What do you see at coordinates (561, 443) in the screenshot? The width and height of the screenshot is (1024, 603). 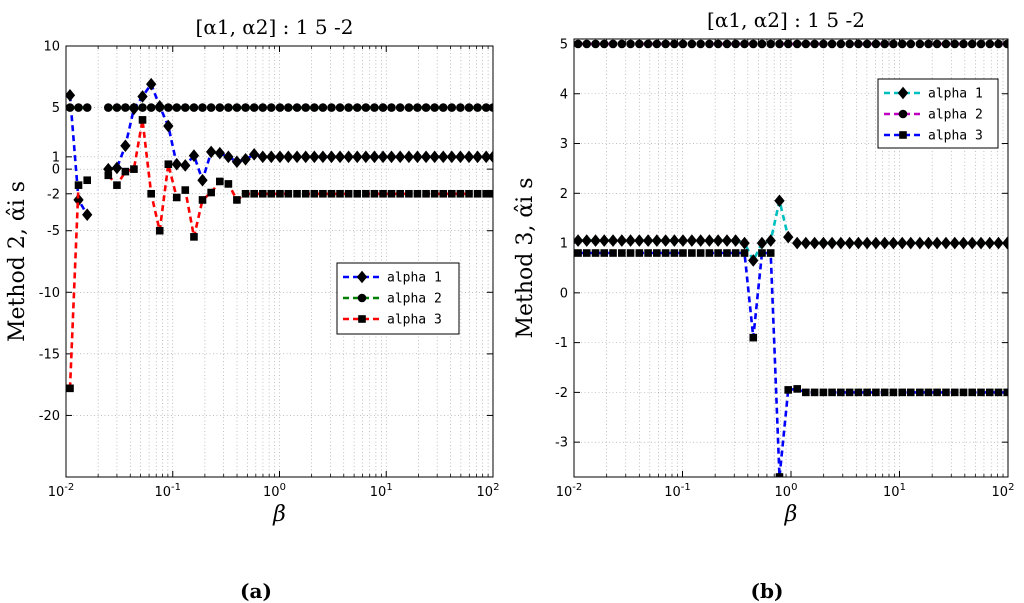 I see `chart-2-y-tick-label: -3` at bounding box center [561, 443].